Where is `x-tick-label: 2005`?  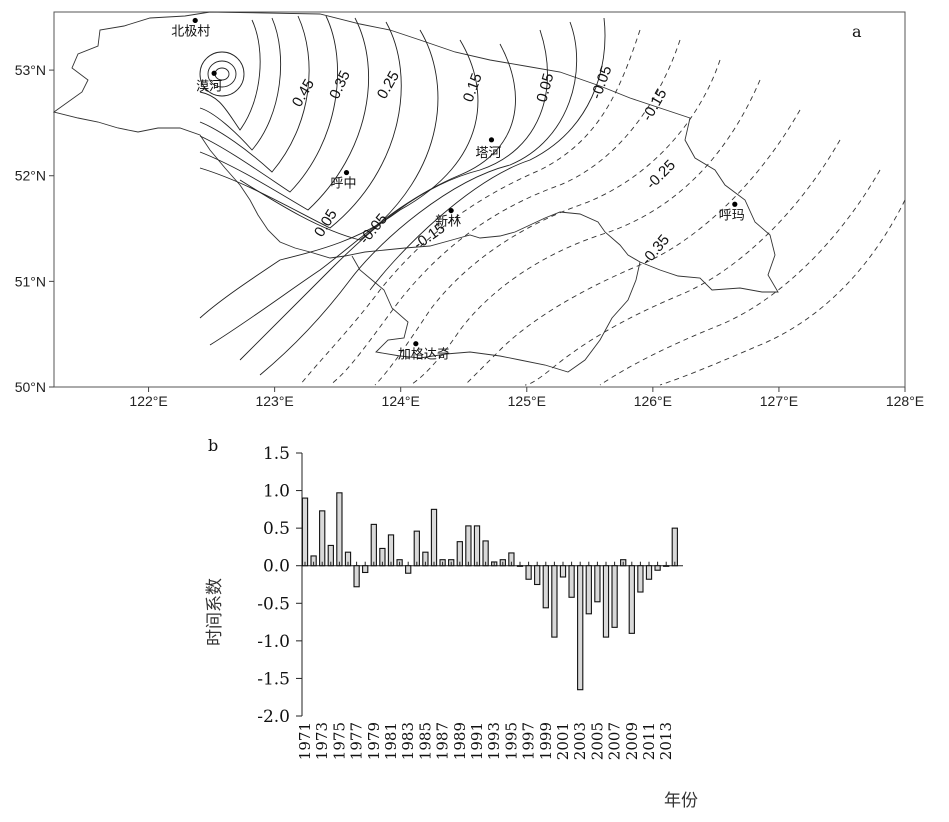
x-tick-label: 2005 is located at coordinates (597, 741).